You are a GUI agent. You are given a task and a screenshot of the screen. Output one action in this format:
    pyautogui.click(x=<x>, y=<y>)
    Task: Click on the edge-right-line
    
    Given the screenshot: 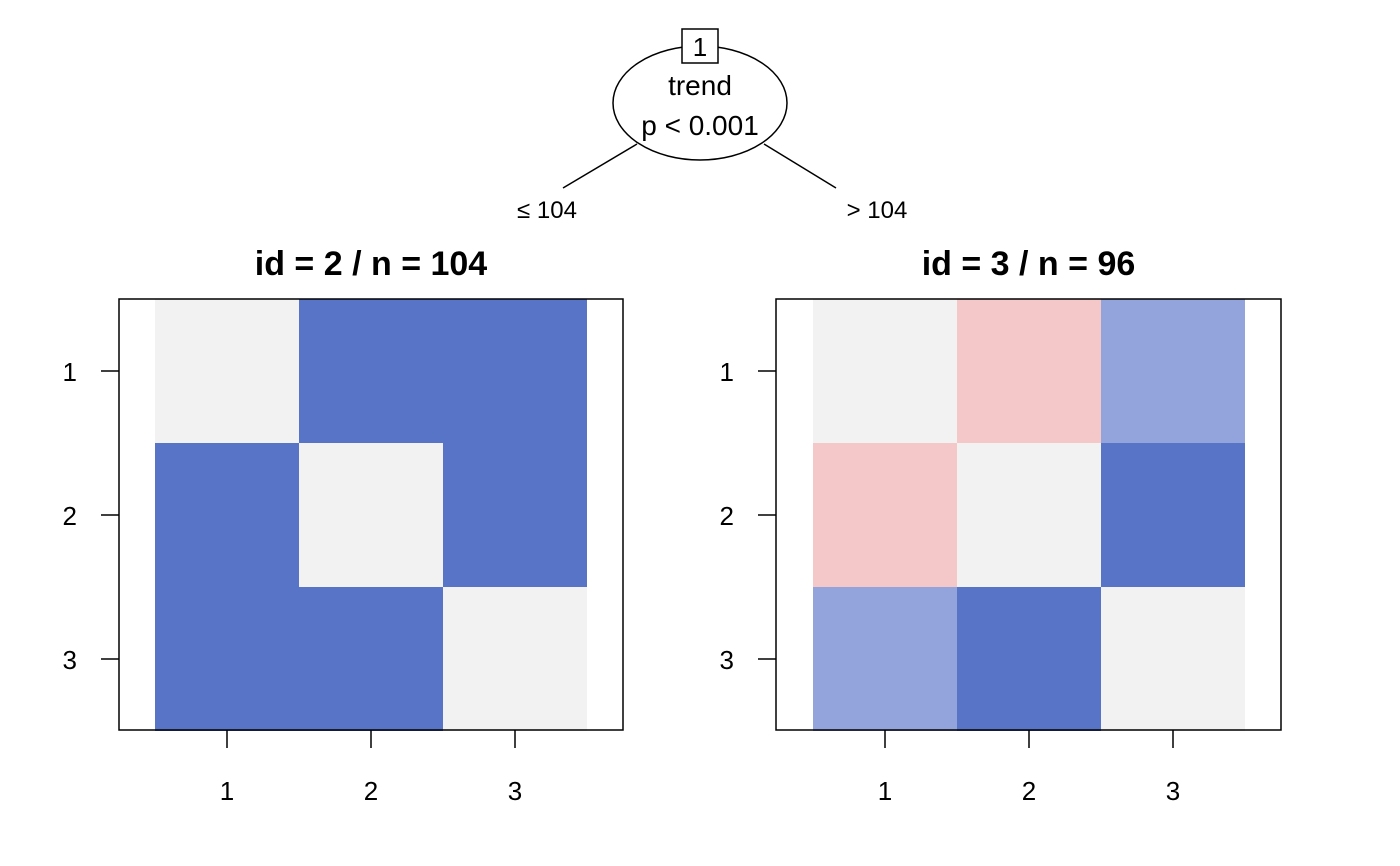 What is the action you would take?
    pyautogui.click(x=800, y=166)
    